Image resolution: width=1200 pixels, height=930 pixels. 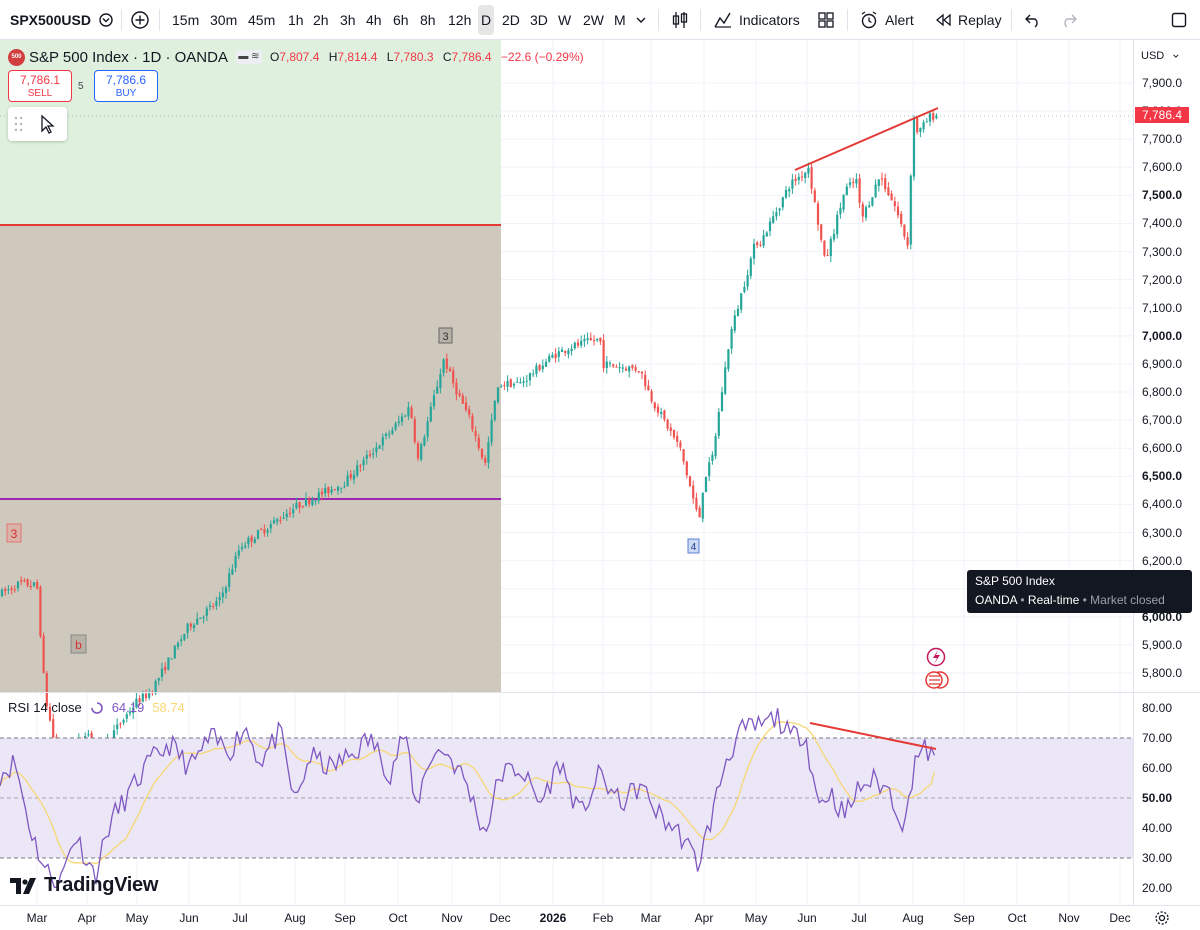 What do you see at coordinates (593, 20) in the screenshot?
I see `timeframe-2W: 2W` at bounding box center [593, 20].